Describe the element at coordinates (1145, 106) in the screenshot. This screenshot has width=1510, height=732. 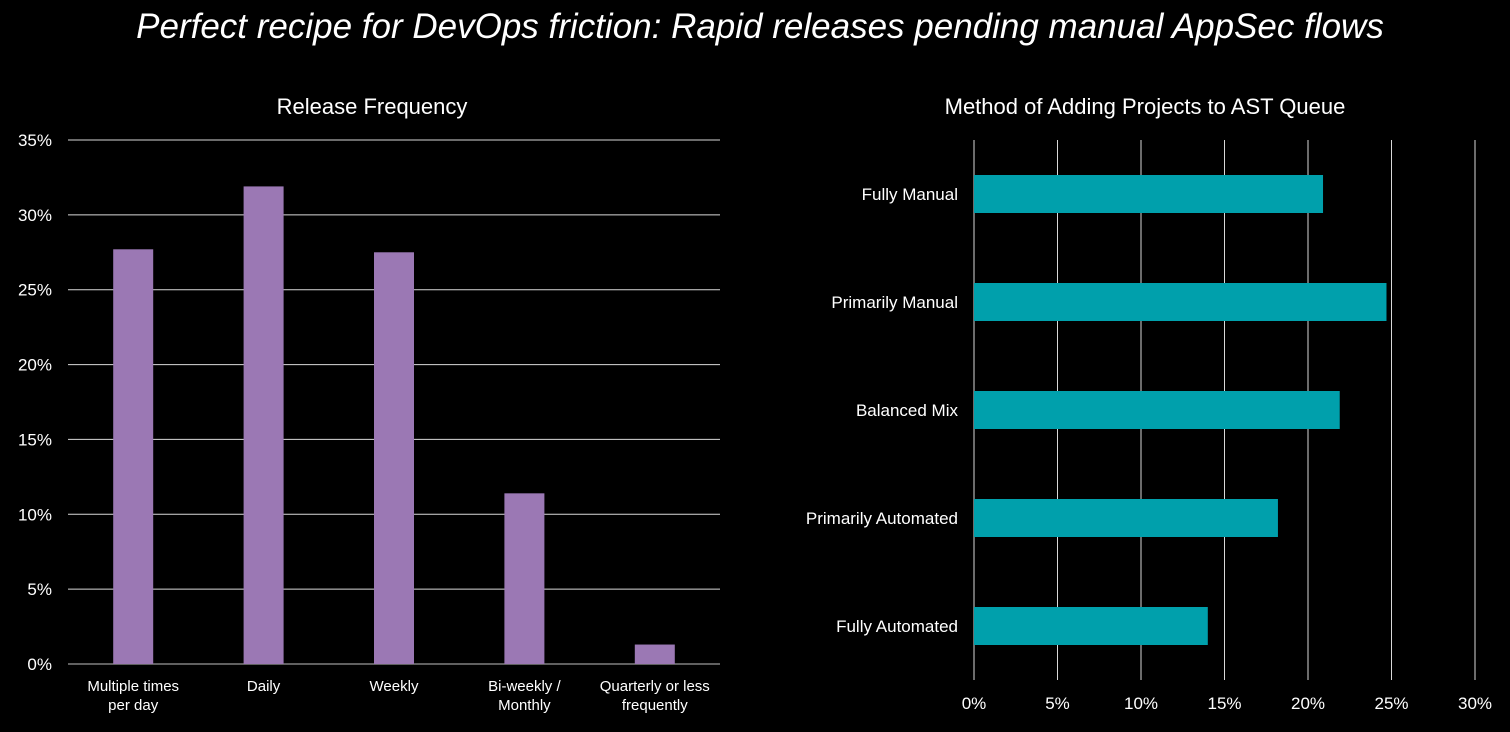
I see `right-chart-title: Method of Adding Projects to AST Queue` at that location.